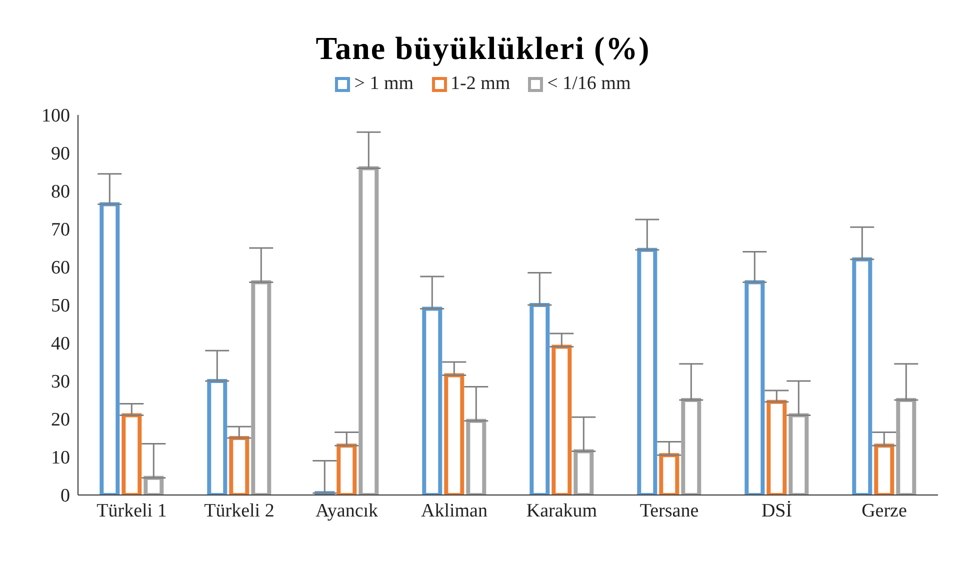  I want to click on y-tick-label: 100, so click(56, 116).